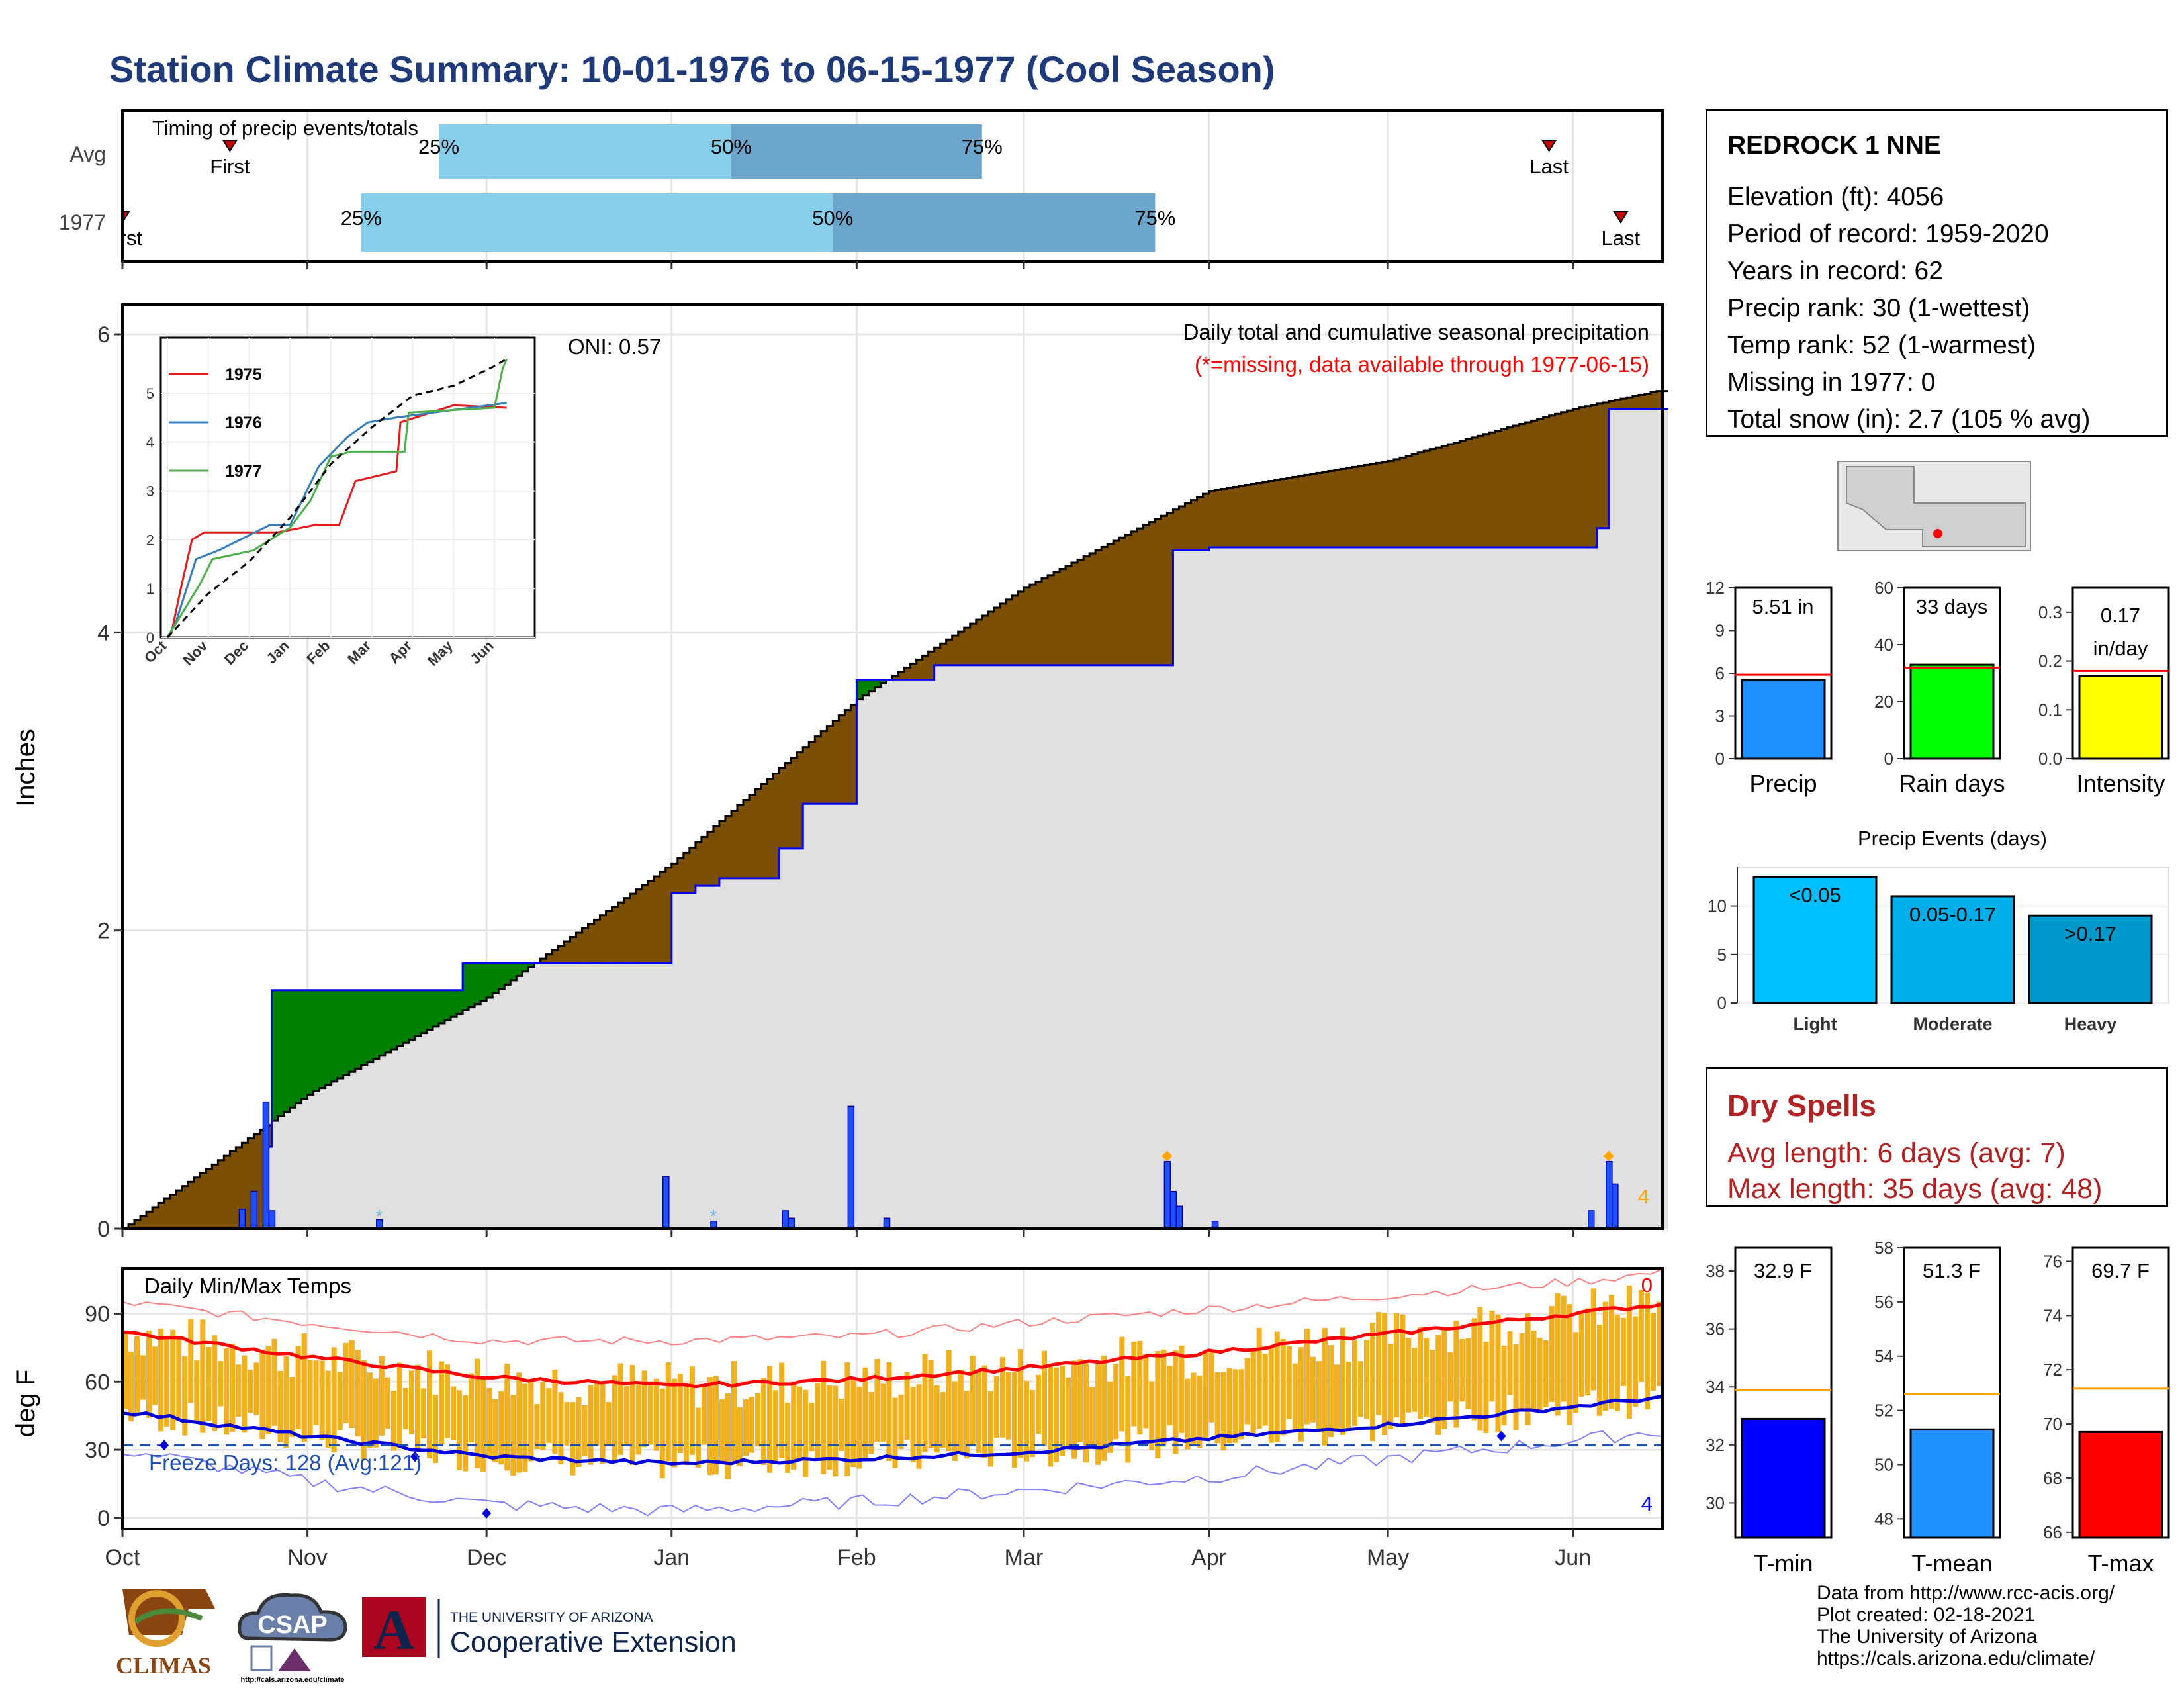 The height and width of the screenshot is (1688, 2184). Describe the element at coordinates (244, 423) in the screenshot. I see `inset-legend-label: 1976` at that location.